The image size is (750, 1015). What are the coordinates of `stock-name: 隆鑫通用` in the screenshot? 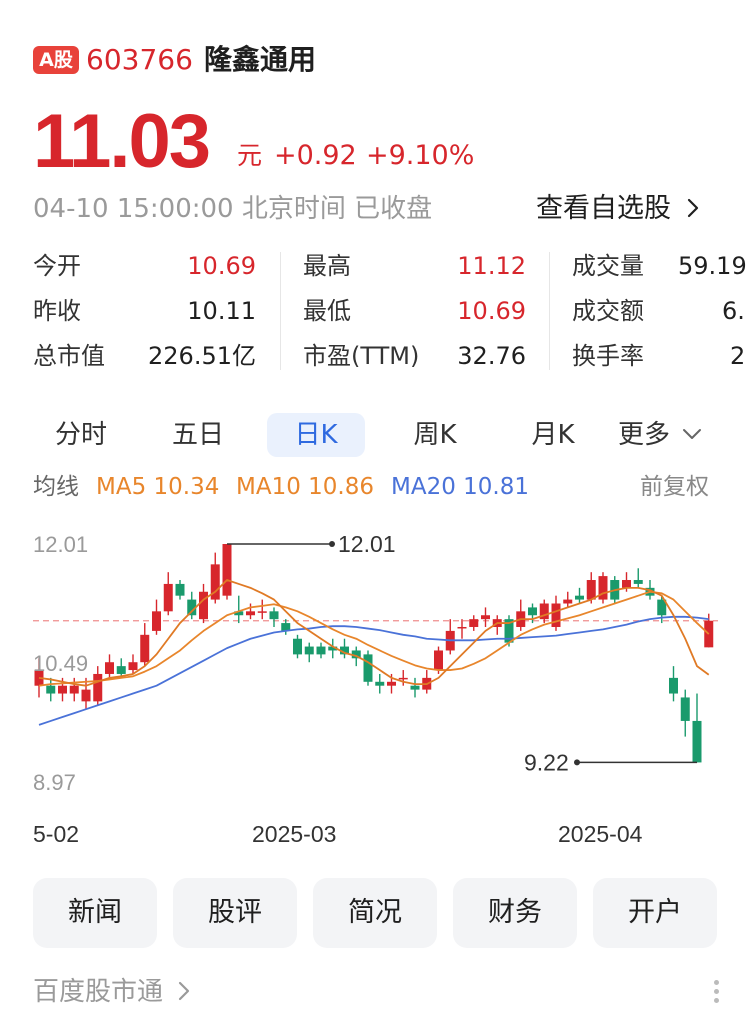 It's located at (260, 59).